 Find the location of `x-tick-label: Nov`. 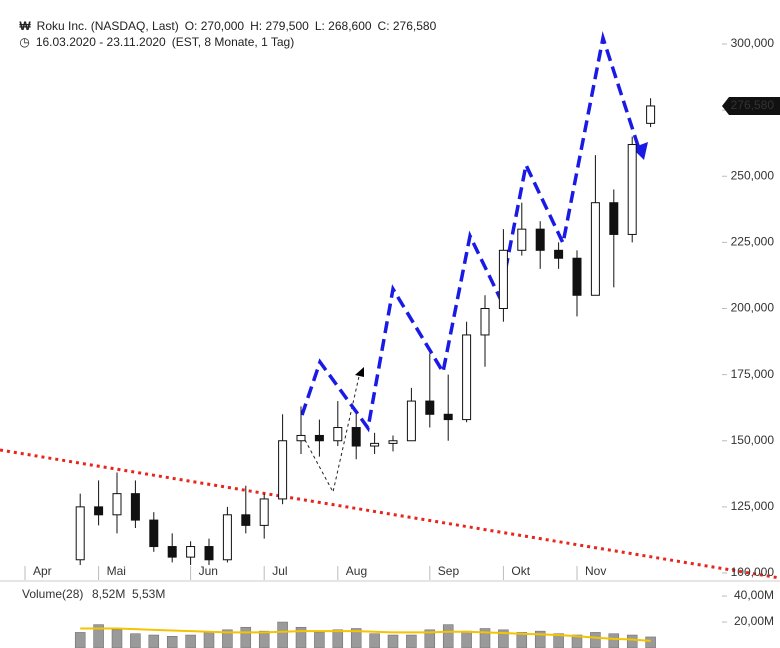

x-tick-label: Nov is located at coordinates (595, 571).